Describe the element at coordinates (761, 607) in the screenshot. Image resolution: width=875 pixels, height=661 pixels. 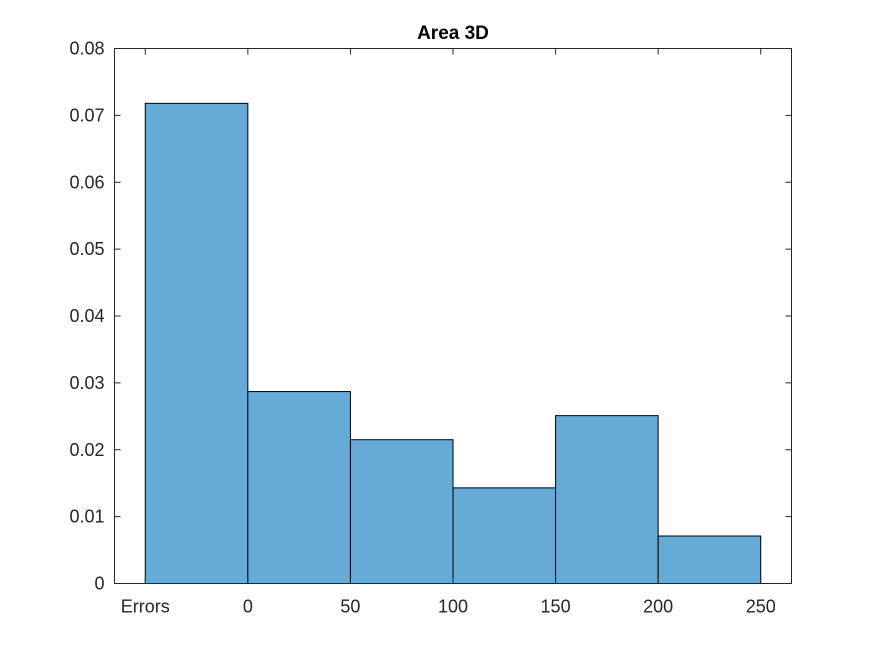
I see `x-tick-label: 250` at that location.